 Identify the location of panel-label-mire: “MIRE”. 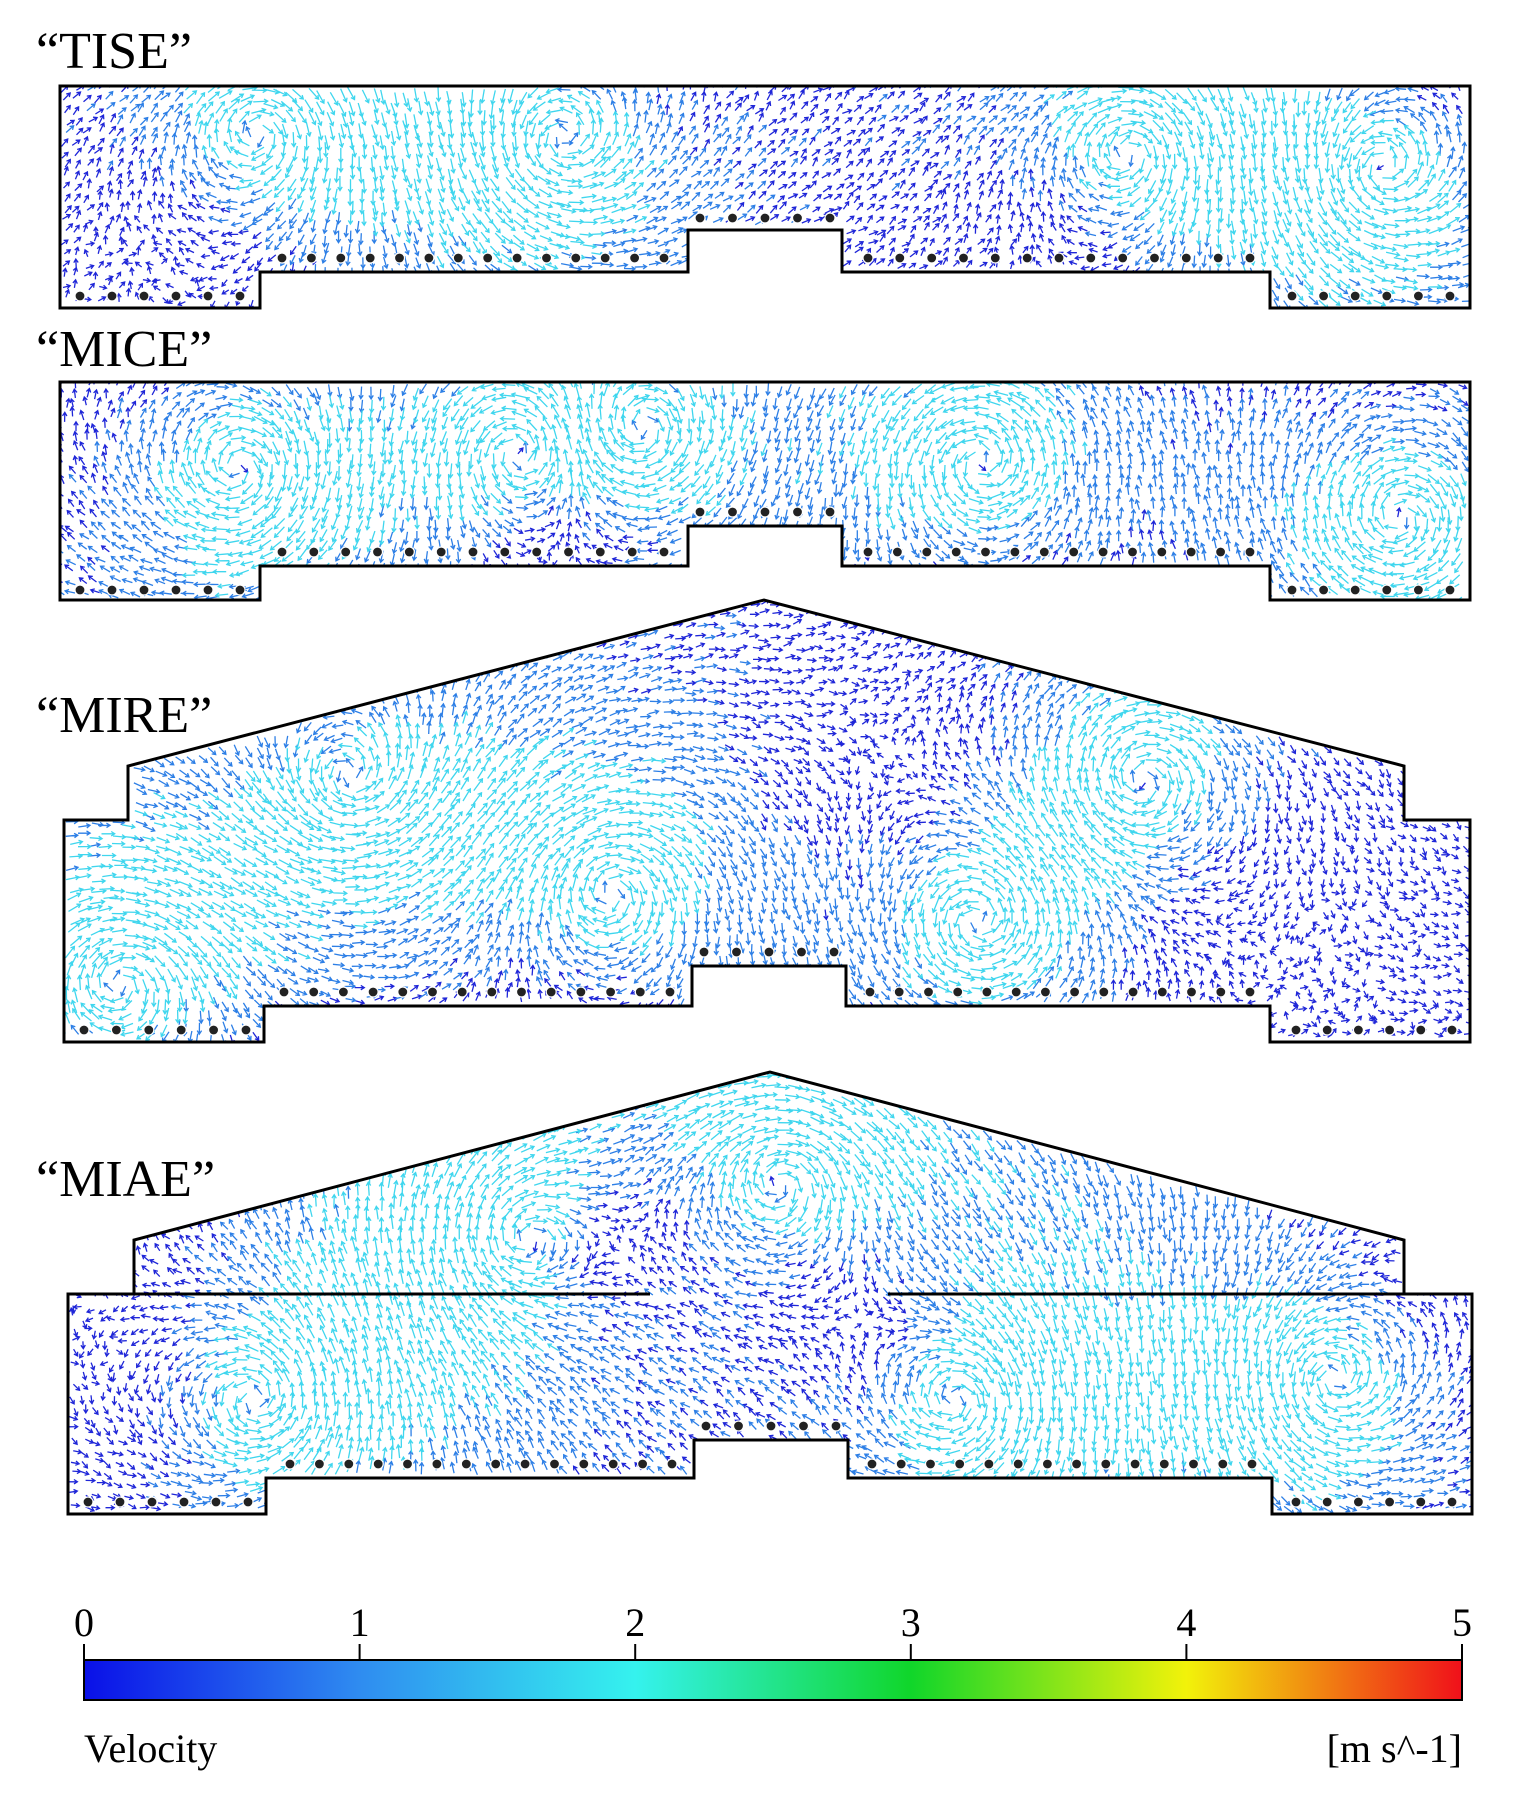
(124, 715).